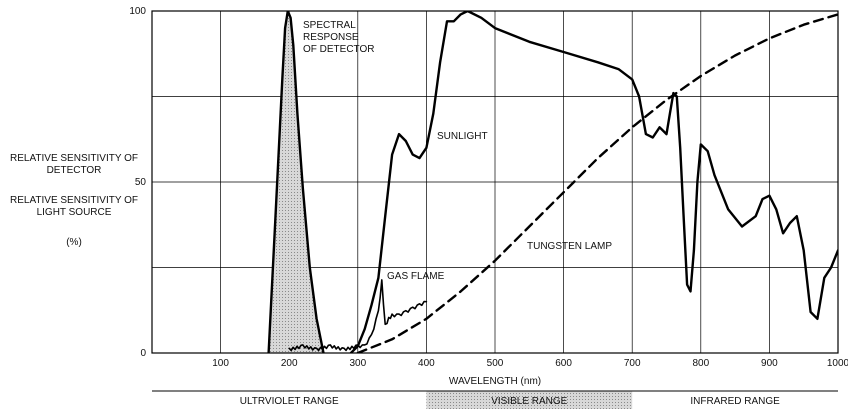  Describe the element at coordinates (289, 363) in the screenshot. I see `x-tick-label-1: 200` at that location.